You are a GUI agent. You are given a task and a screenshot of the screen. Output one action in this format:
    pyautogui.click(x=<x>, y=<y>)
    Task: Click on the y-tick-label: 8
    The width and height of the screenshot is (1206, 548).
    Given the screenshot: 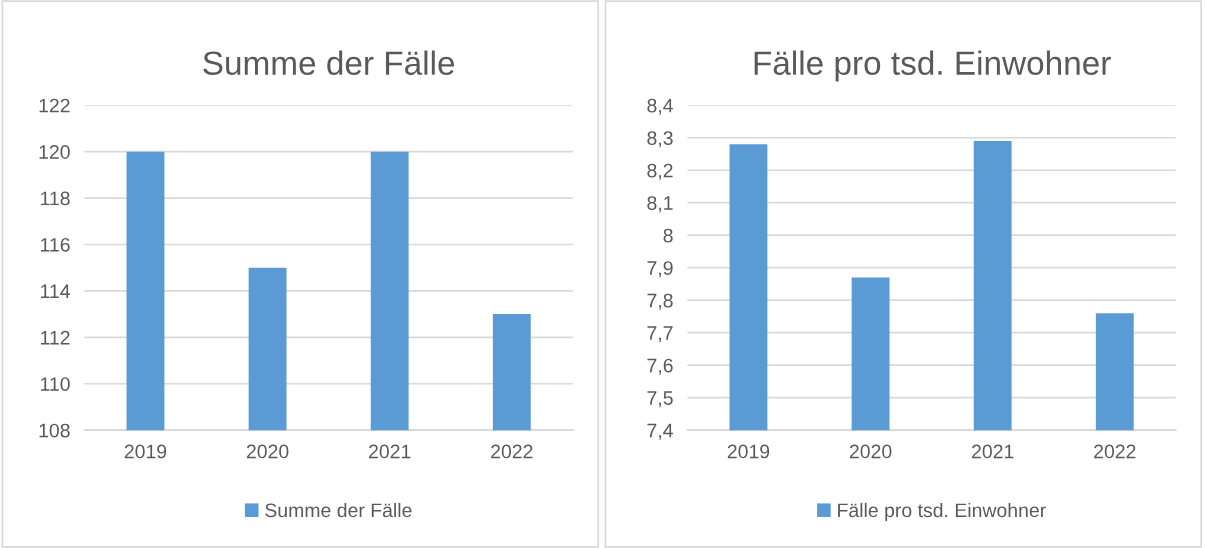 What is the action you would take?
    pyautogui.click(x=668, y=235)
    